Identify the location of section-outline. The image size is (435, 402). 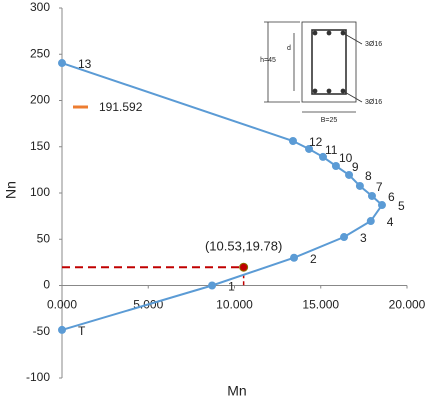
(329, 62).